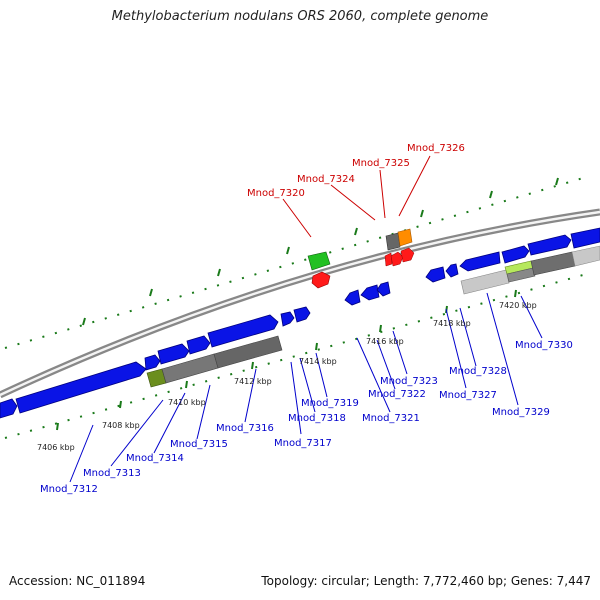 The image size is (600, 600). I want to click on gene-label: Mnod_7315, so click(199, 444).